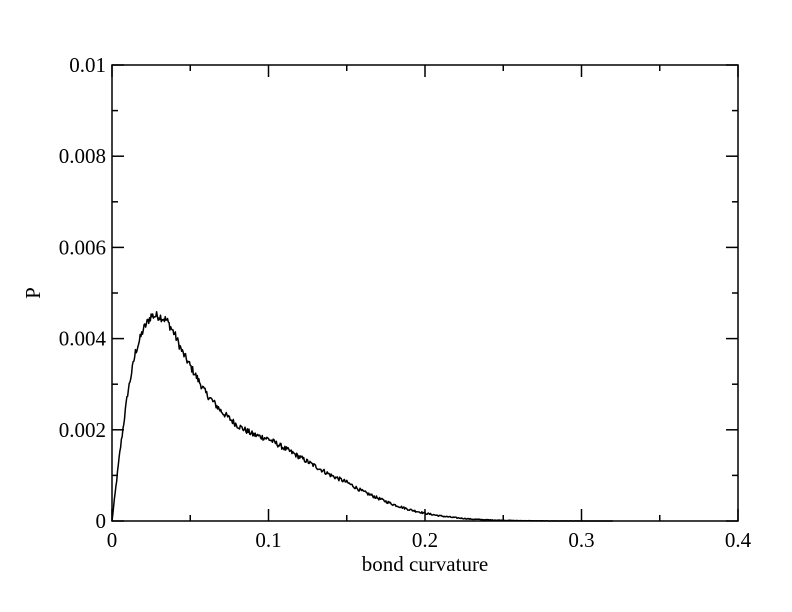  I want to click on y-tick-label: 0.008, so click(82, 156).